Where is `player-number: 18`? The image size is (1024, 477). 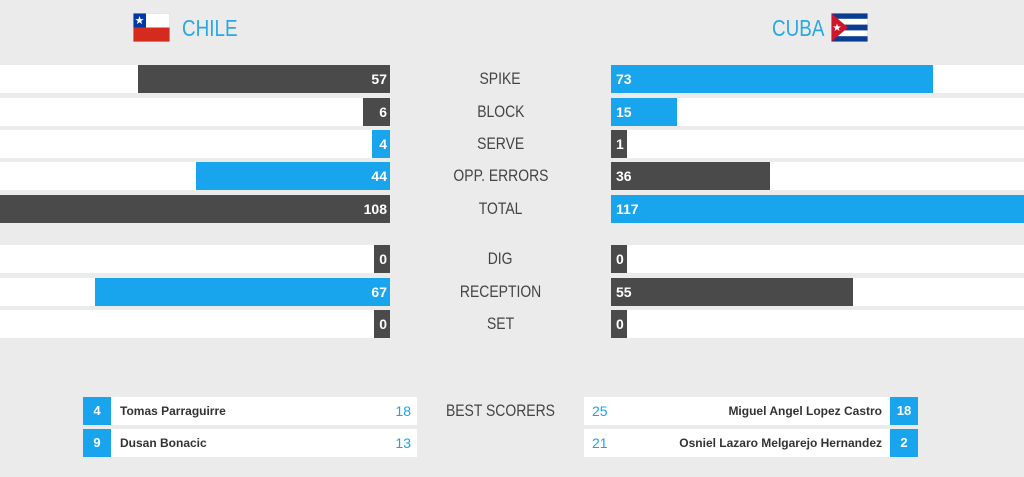
player-number: 18 is located at coordinates (904, 411).